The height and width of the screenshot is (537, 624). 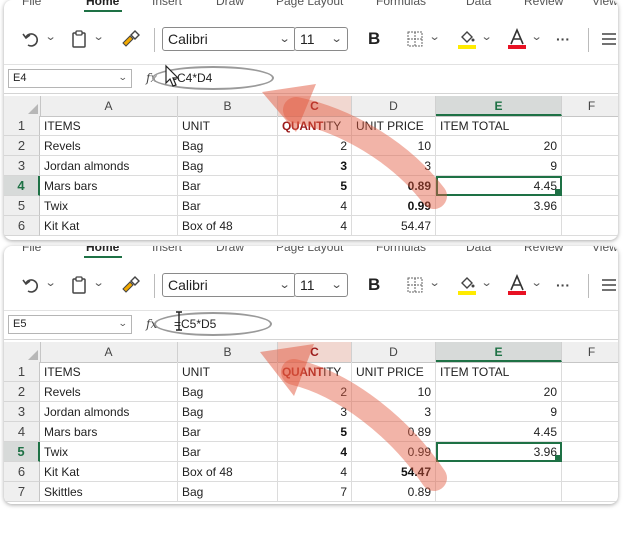 I want to click on cell-e6, so click(x=499, y=226).